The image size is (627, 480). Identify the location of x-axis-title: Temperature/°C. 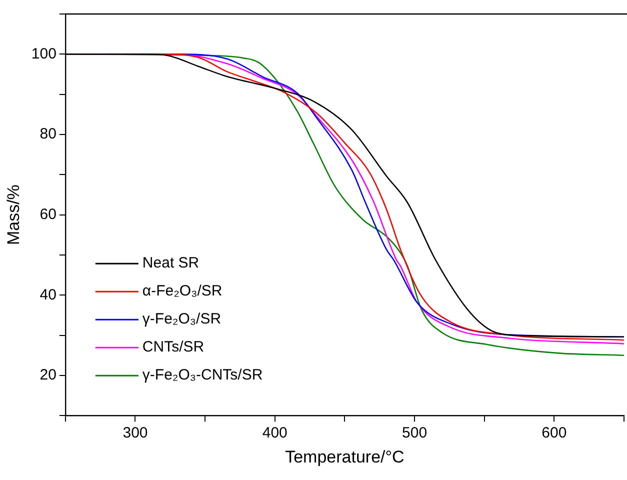
(344, 456).